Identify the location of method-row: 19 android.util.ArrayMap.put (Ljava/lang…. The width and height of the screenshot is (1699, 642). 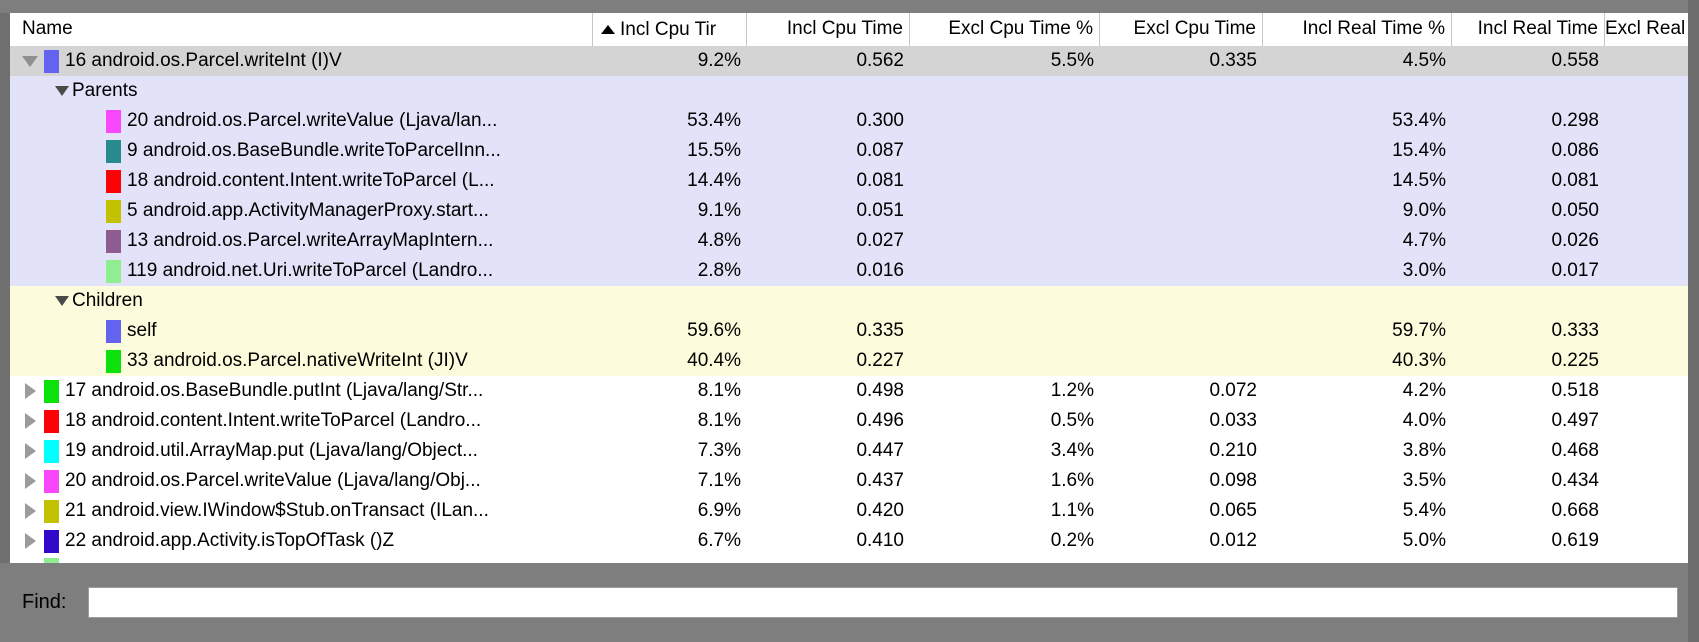
(849, 451).